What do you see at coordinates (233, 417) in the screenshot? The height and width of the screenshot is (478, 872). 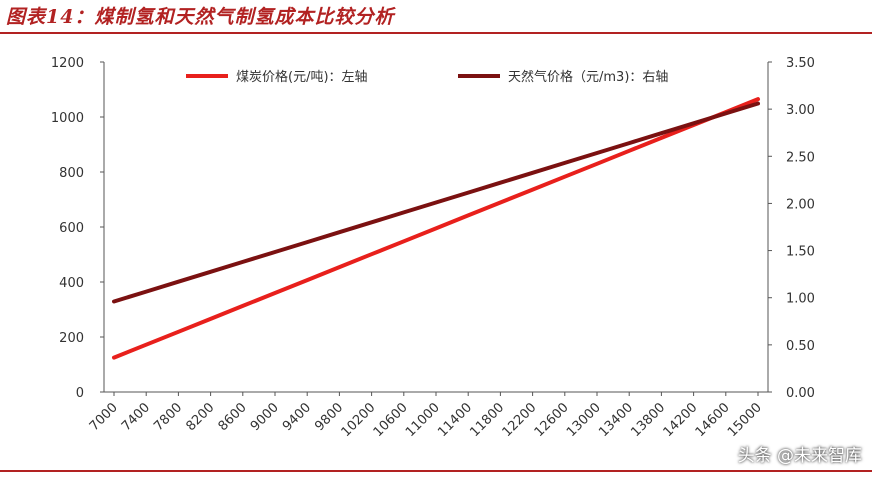 I see `x-tick-label: 8600` at bounding box center [233, 417].